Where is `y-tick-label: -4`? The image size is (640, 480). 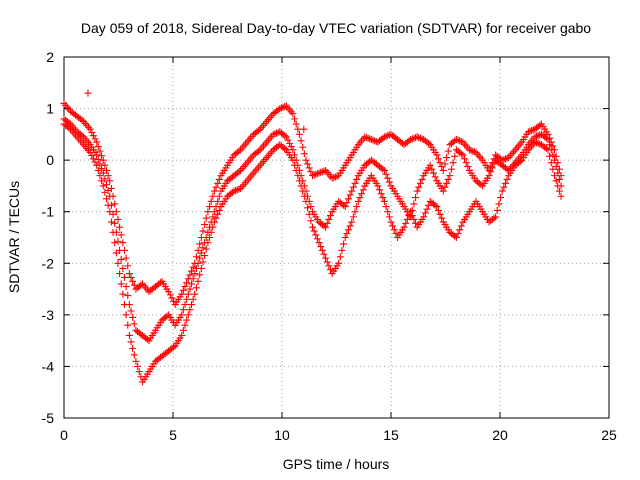
y-tick-label: -4 is located at coordinates (48, 366).